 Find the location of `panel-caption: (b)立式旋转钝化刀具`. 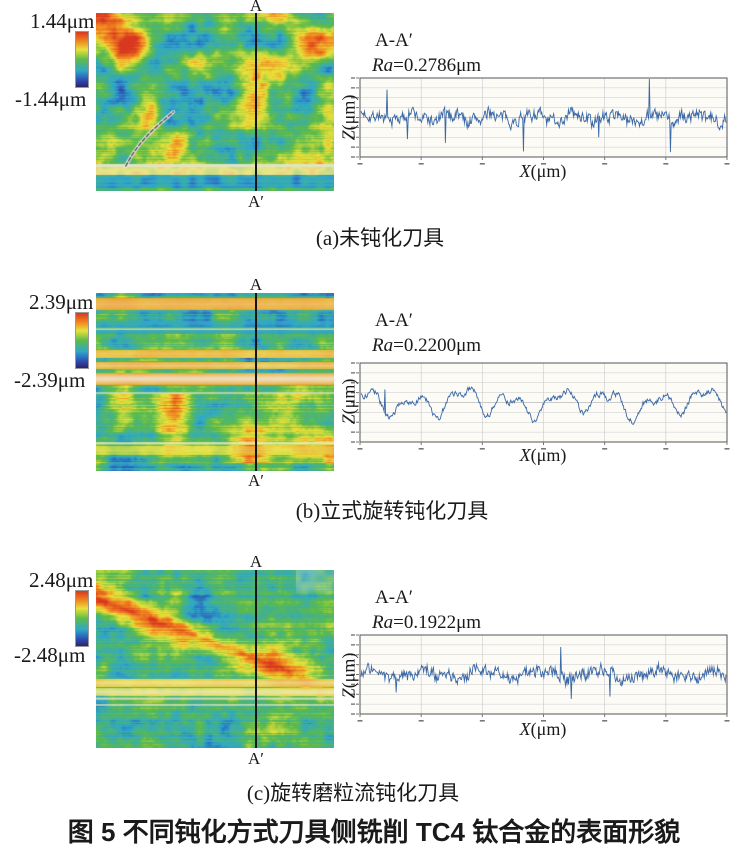

panel-caption: (b)立式旋转钝化刀具 is located at coordinates (392, 511).